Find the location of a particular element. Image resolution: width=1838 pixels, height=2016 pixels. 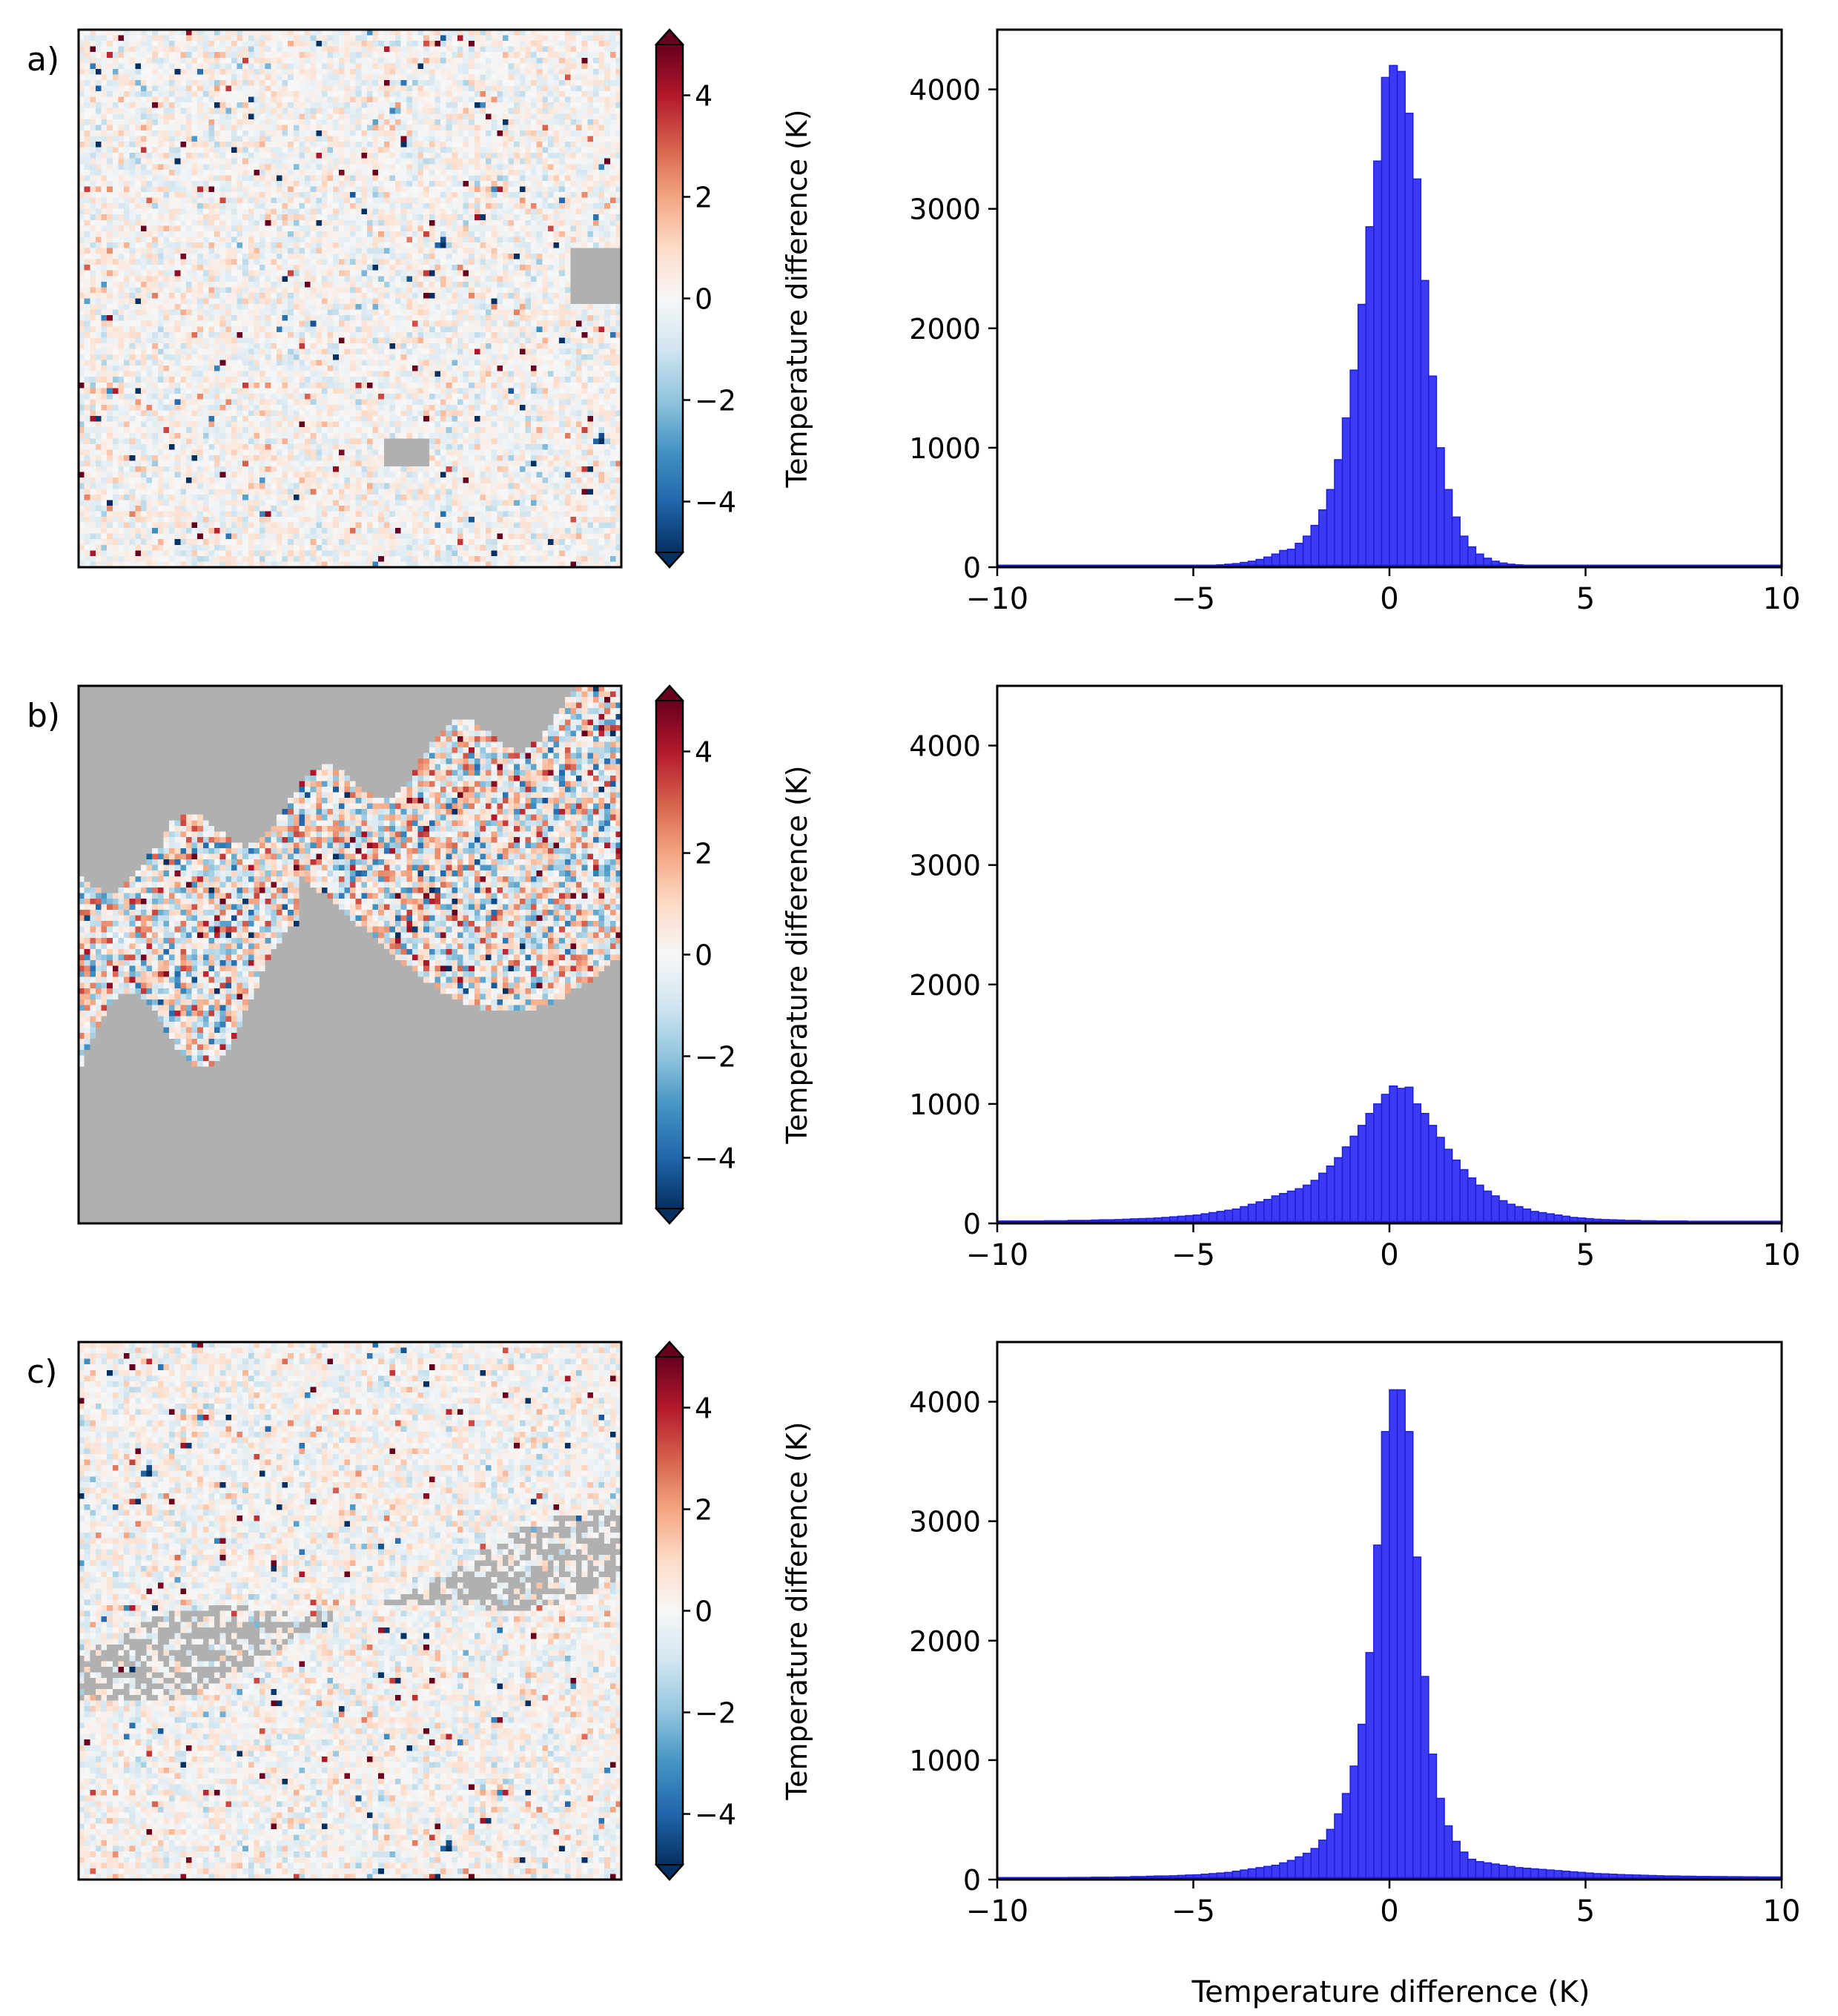

heatmap-c is located at coordinates (350, 1611).